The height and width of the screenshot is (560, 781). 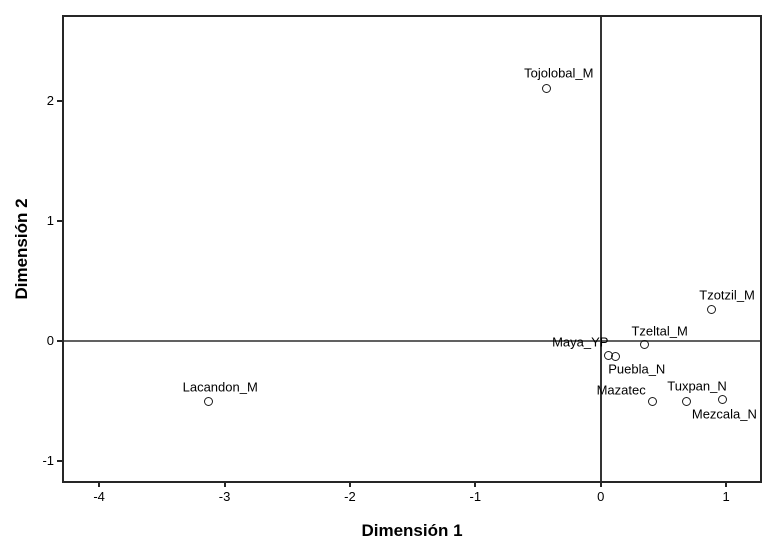 What do you see at coordinates (412, 530) in the screenshot?
I see `x-axis-title: Dimensión 1` at bounding box center [412, 530].